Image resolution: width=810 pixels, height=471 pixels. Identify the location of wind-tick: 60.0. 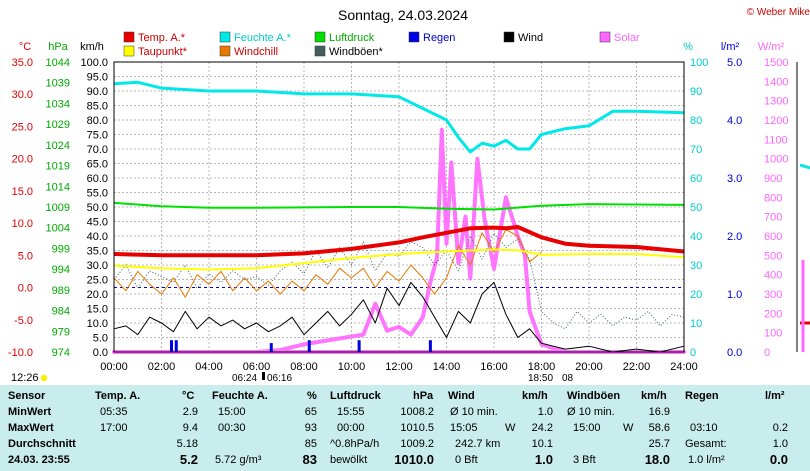
(97, 179).